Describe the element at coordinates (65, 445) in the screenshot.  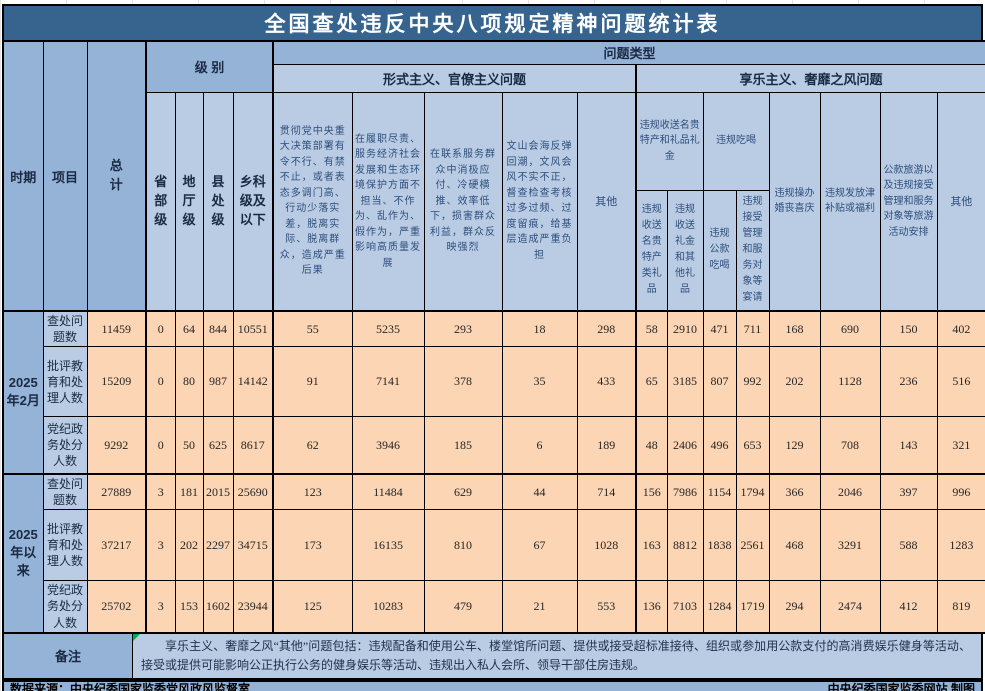
I see `row-label-cell: 党纪政务处分人数` at that location.